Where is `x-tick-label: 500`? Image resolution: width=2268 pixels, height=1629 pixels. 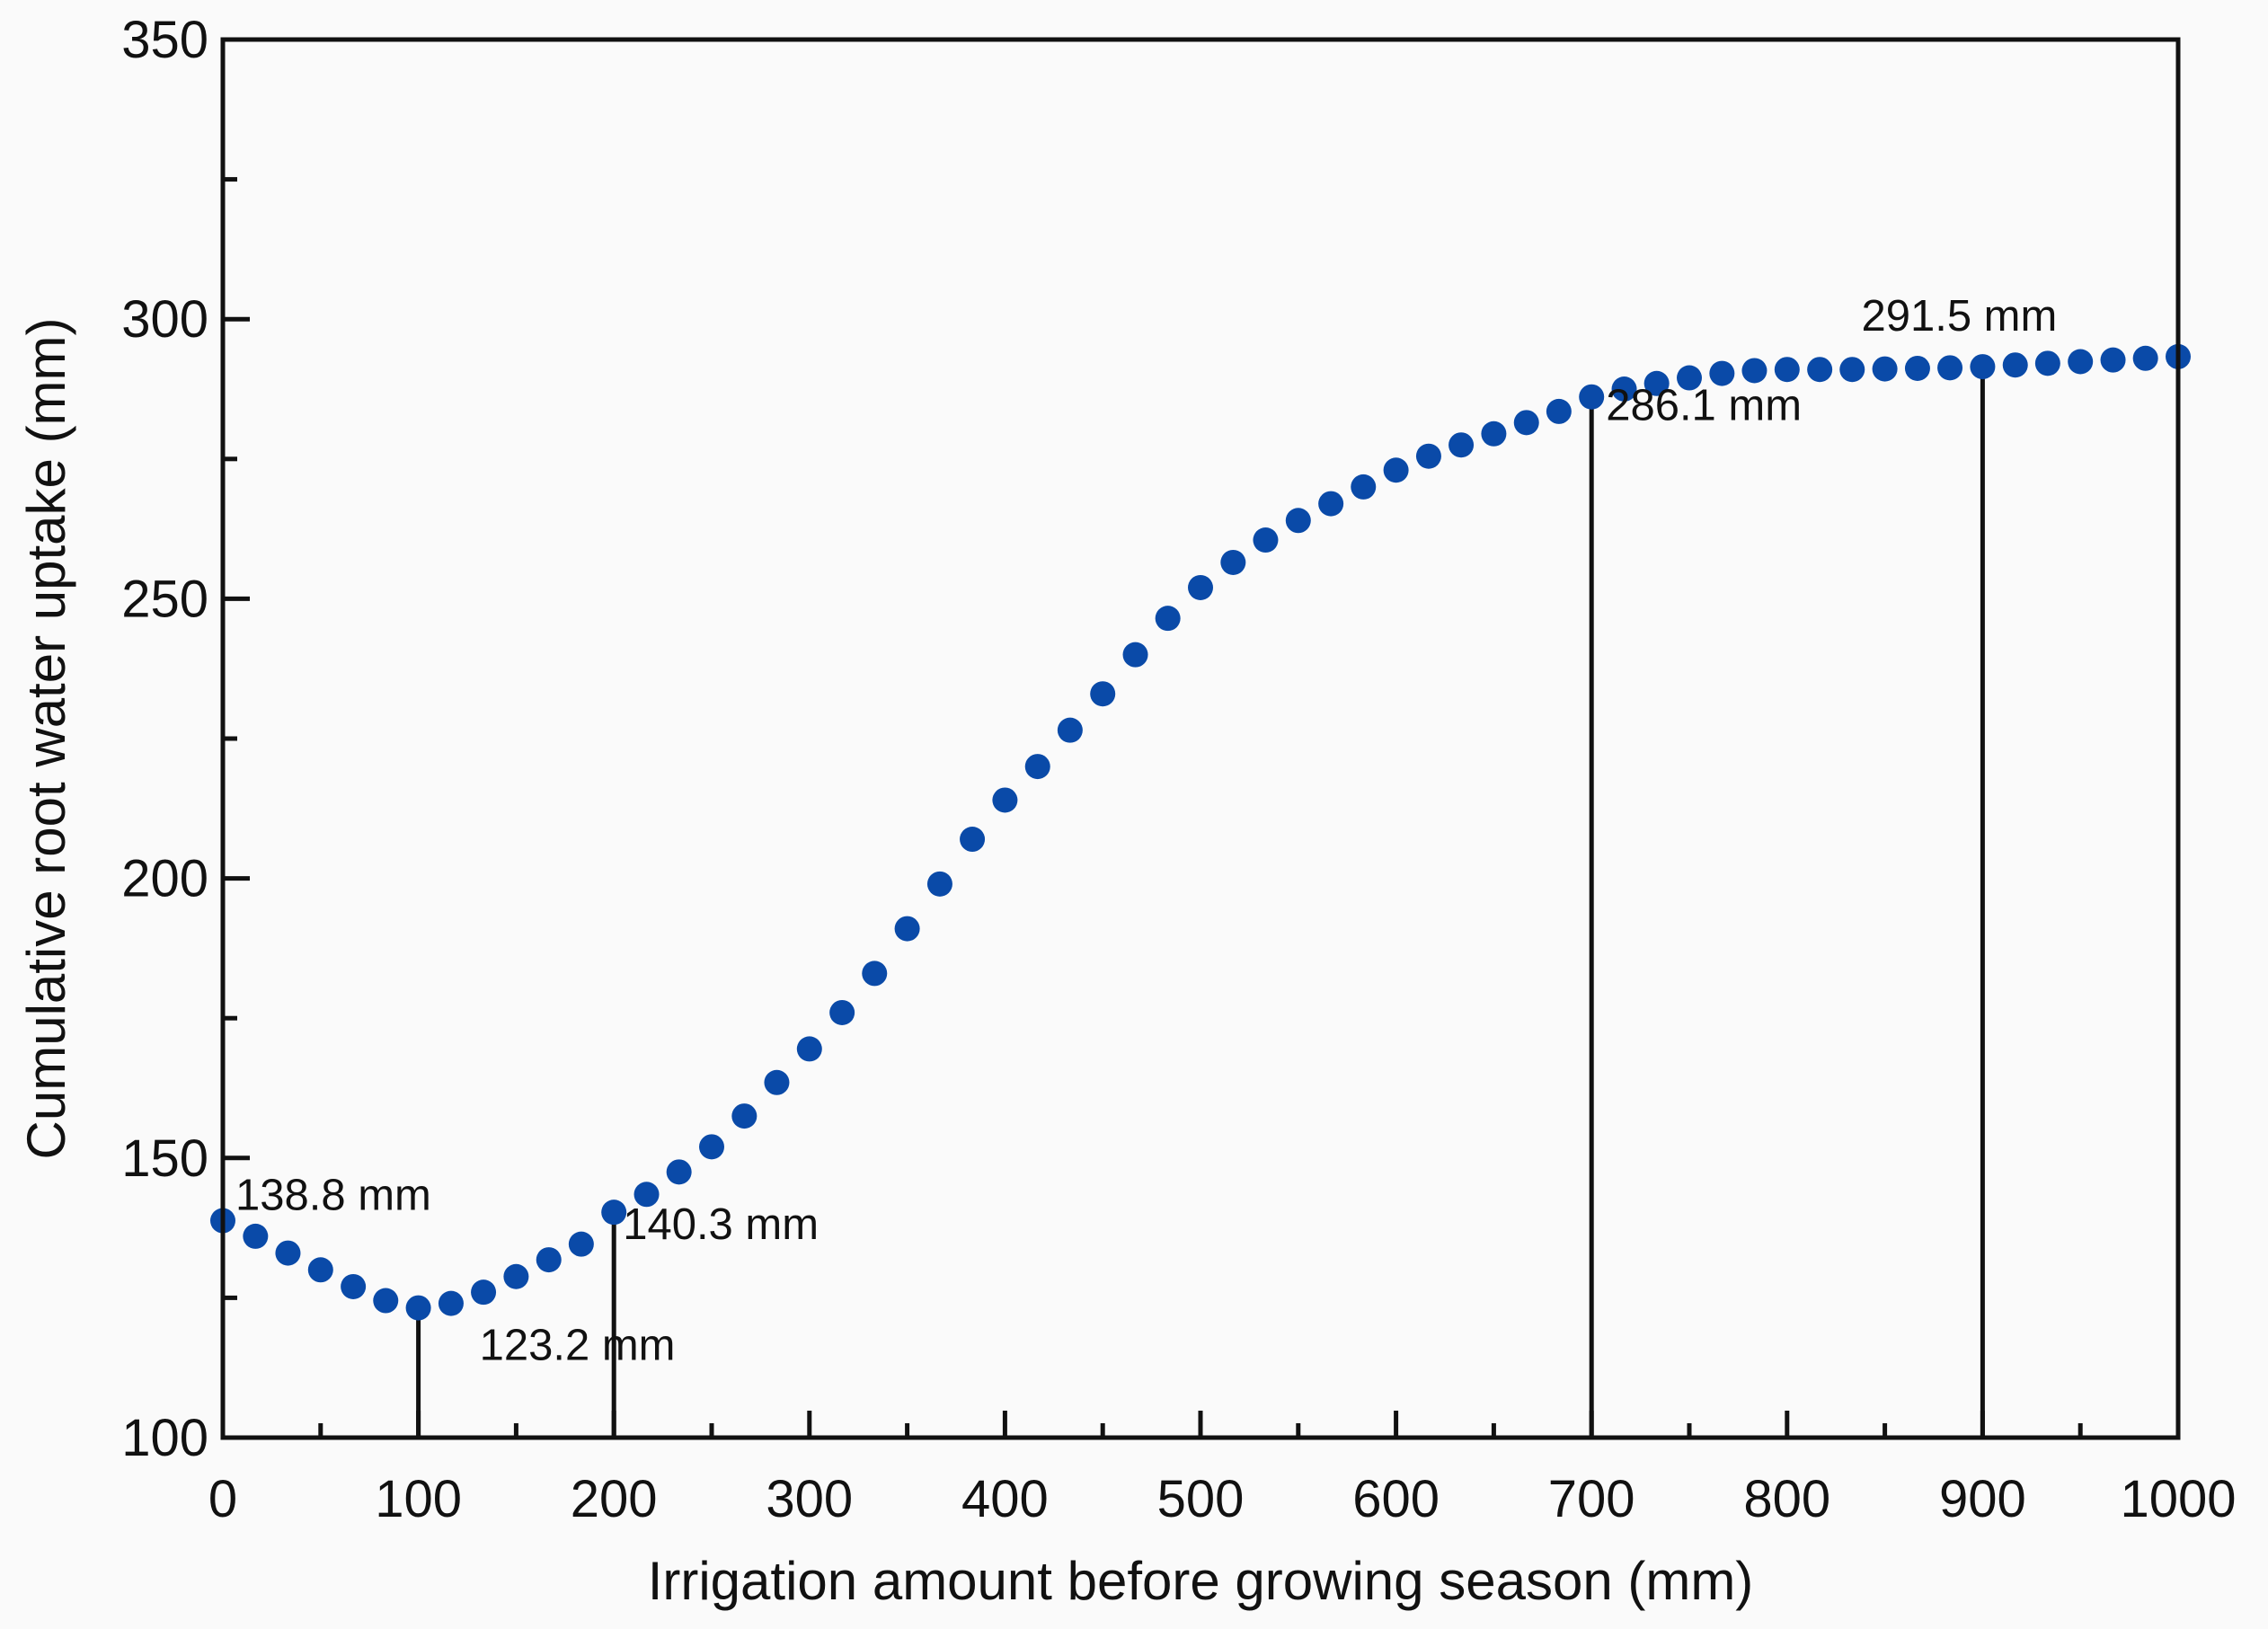 x-tick-label: 500 is located at coordinates (1201, 1499).